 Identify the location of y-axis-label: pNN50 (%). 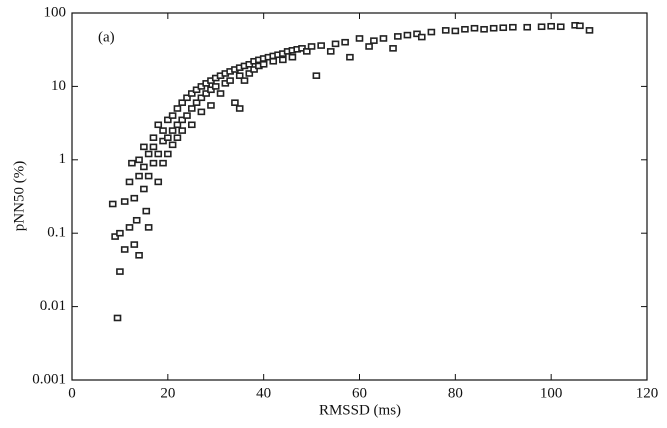
(19, 196).